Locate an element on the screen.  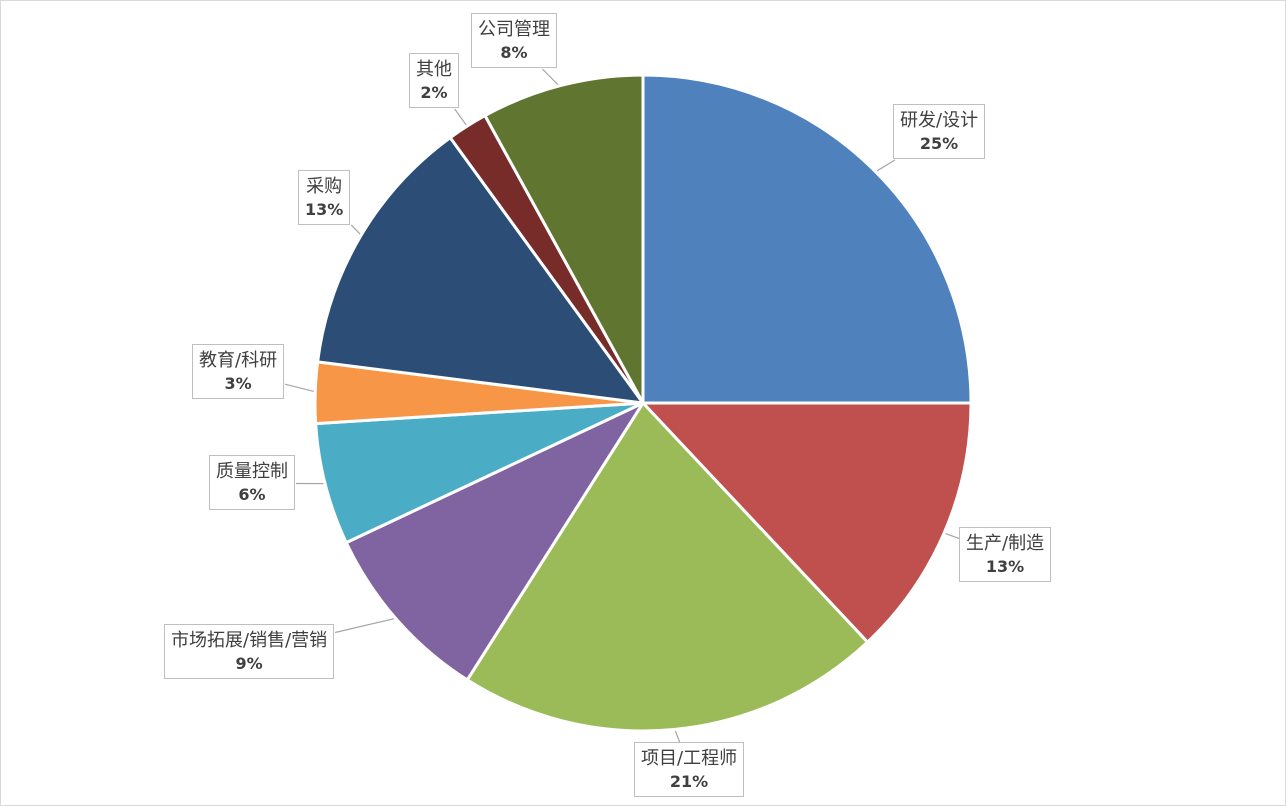
pie-slice-project-engineer is located at coordinates (667, 567).